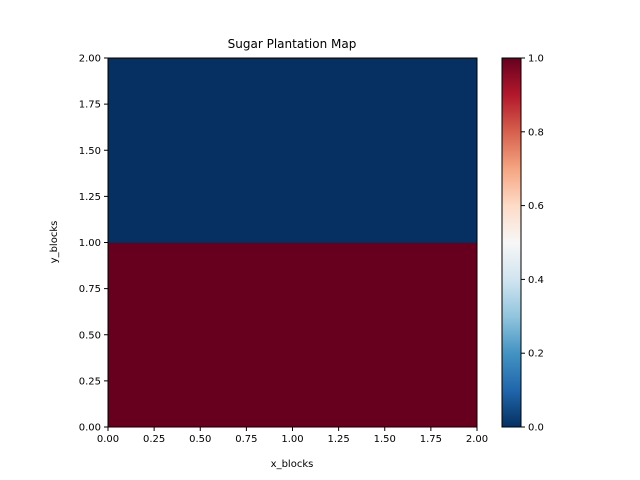 The width and height of the screenshot is (640, 480). Describe the element at coordinates (90, 381) in the screenshot. I see `y-tick-label: 0.25` at that location.